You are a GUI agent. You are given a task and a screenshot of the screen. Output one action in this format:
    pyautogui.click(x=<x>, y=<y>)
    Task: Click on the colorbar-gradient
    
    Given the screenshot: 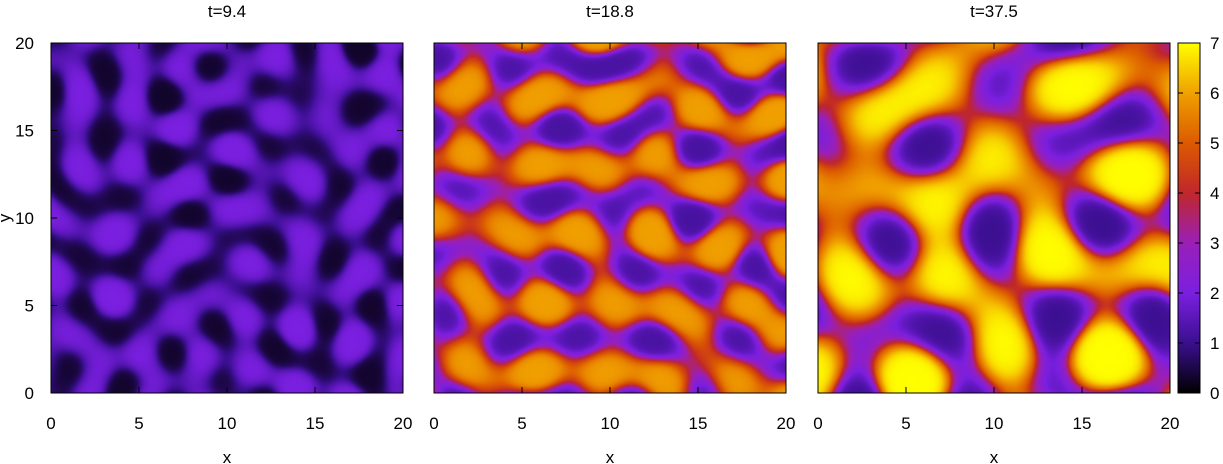 What is the action you would take?
    pyautogui.click(x=1189, y=218)
    